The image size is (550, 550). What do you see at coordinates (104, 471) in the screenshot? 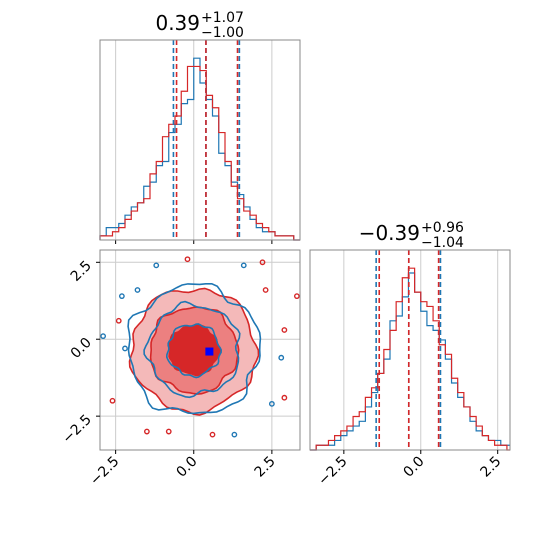
I see `contour-xtick-label: −2.5` at bounding box center [104, 471].